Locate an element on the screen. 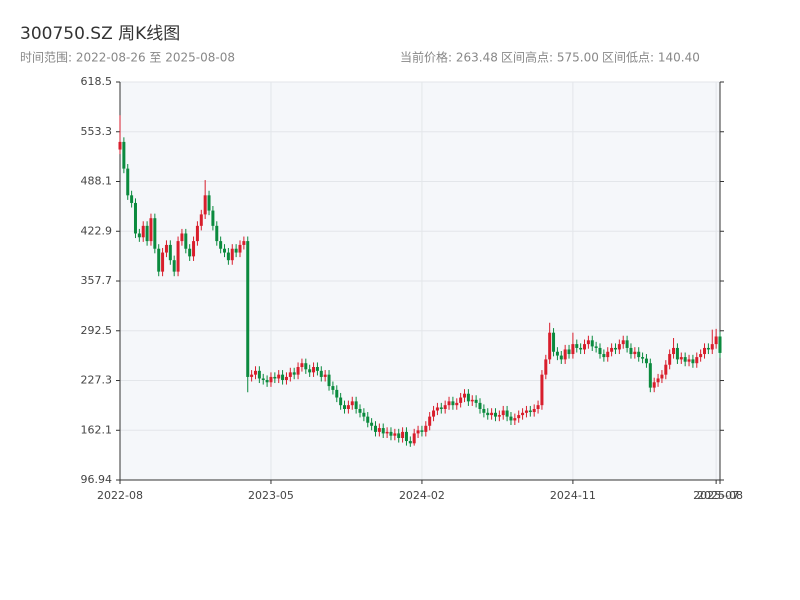 The height and width of the screenshot is (600, 800). y-tick-label: 553.3 is located at coordinates (97, 131).